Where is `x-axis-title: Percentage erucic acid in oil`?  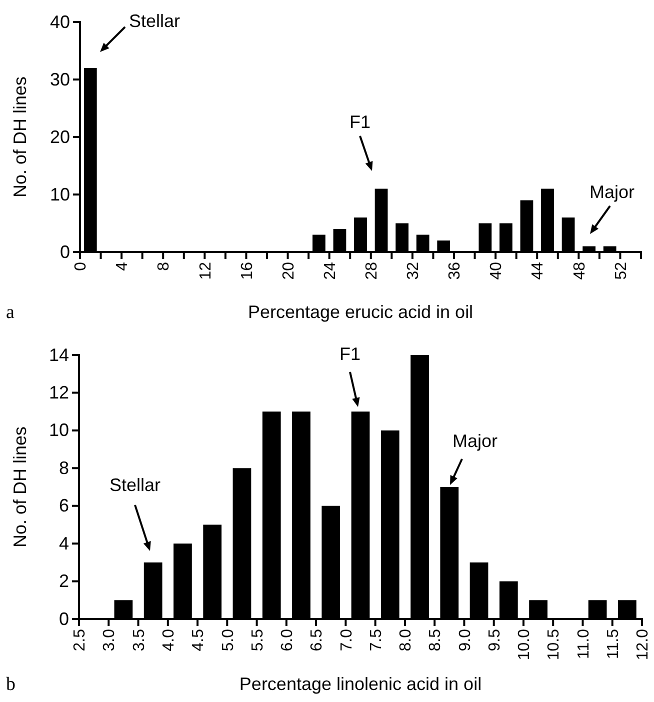
x-axis-title: Percentage erucic acid in oil is located at coordinates (361, 312).